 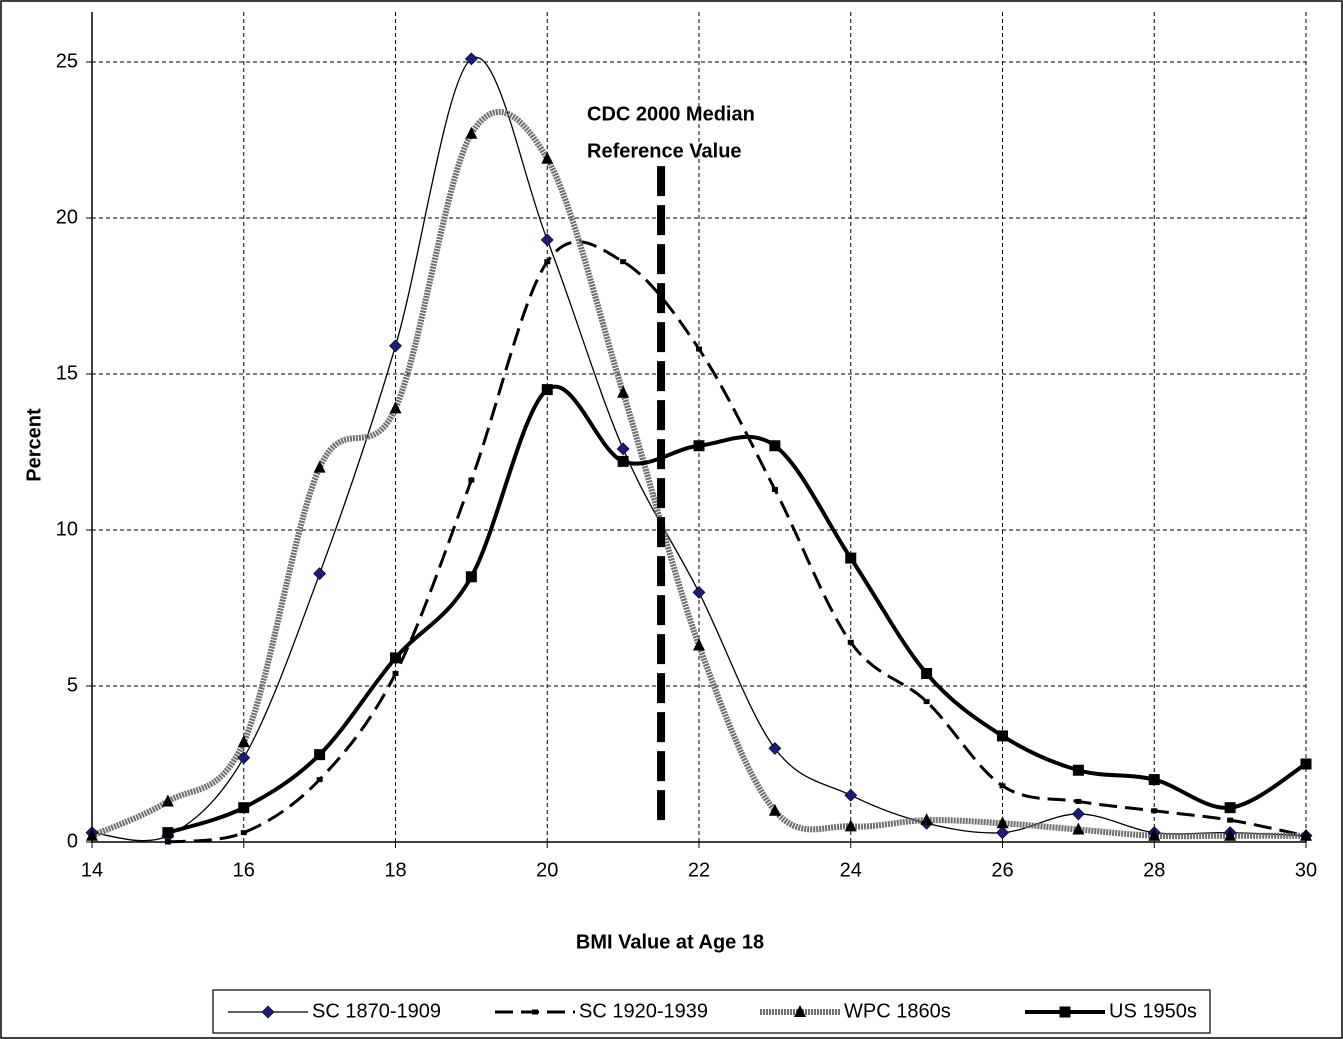 What do you see at coordinates (699, 870) in the screenshot?
I see `x-tick-label: 22` at bounding box center [699, 870].